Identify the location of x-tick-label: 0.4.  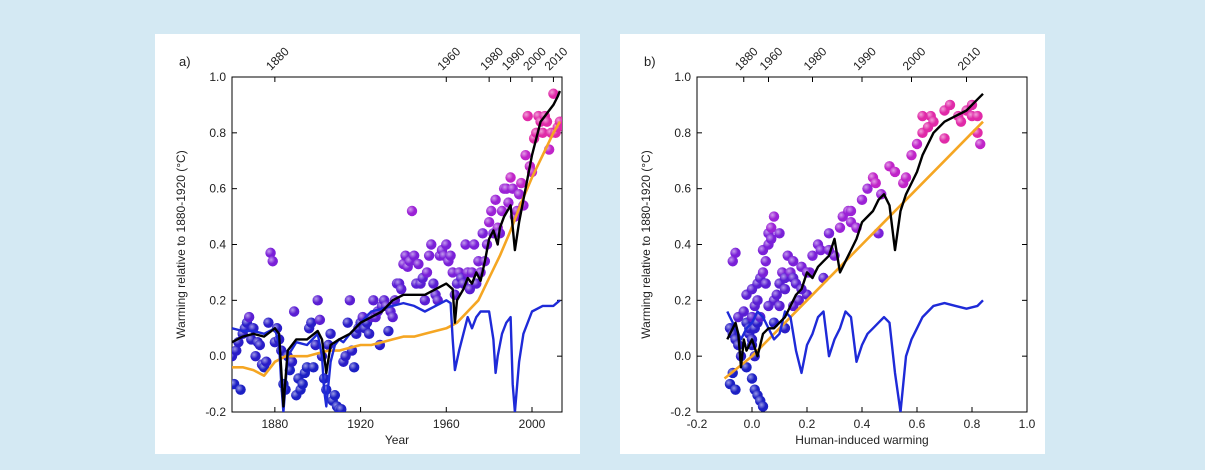
(862, 424).